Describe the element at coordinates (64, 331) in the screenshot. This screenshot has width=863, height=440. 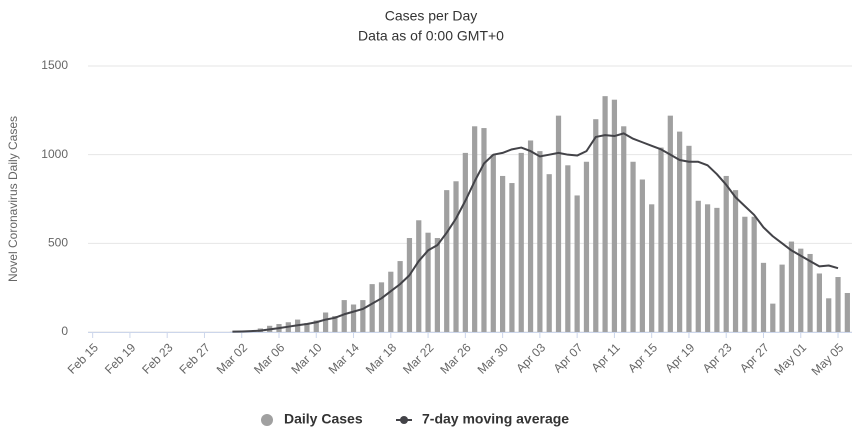
I see `y-tick-label: 0` at that location.